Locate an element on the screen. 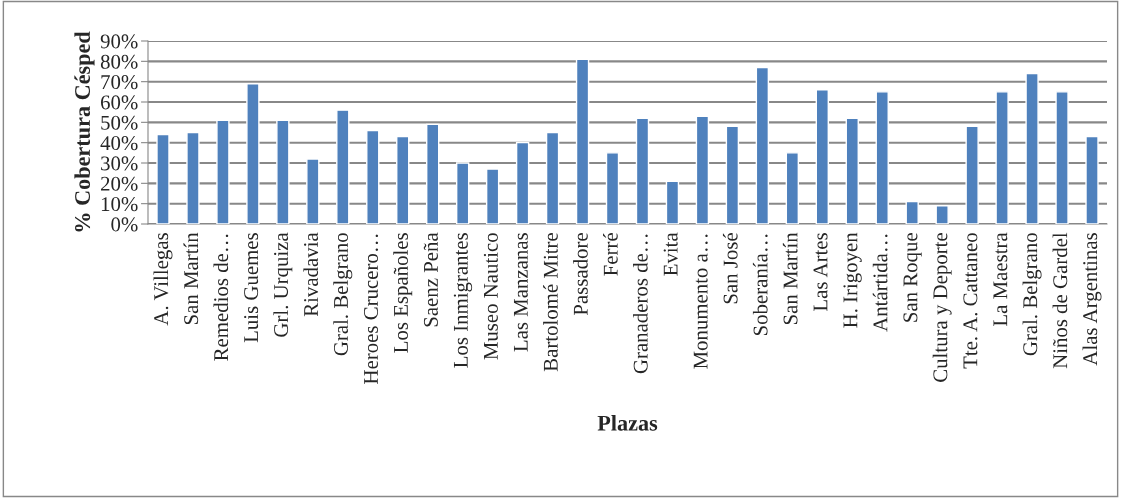  x-tick-label: Grl. Urquiza is located at coordinates (283, 284).